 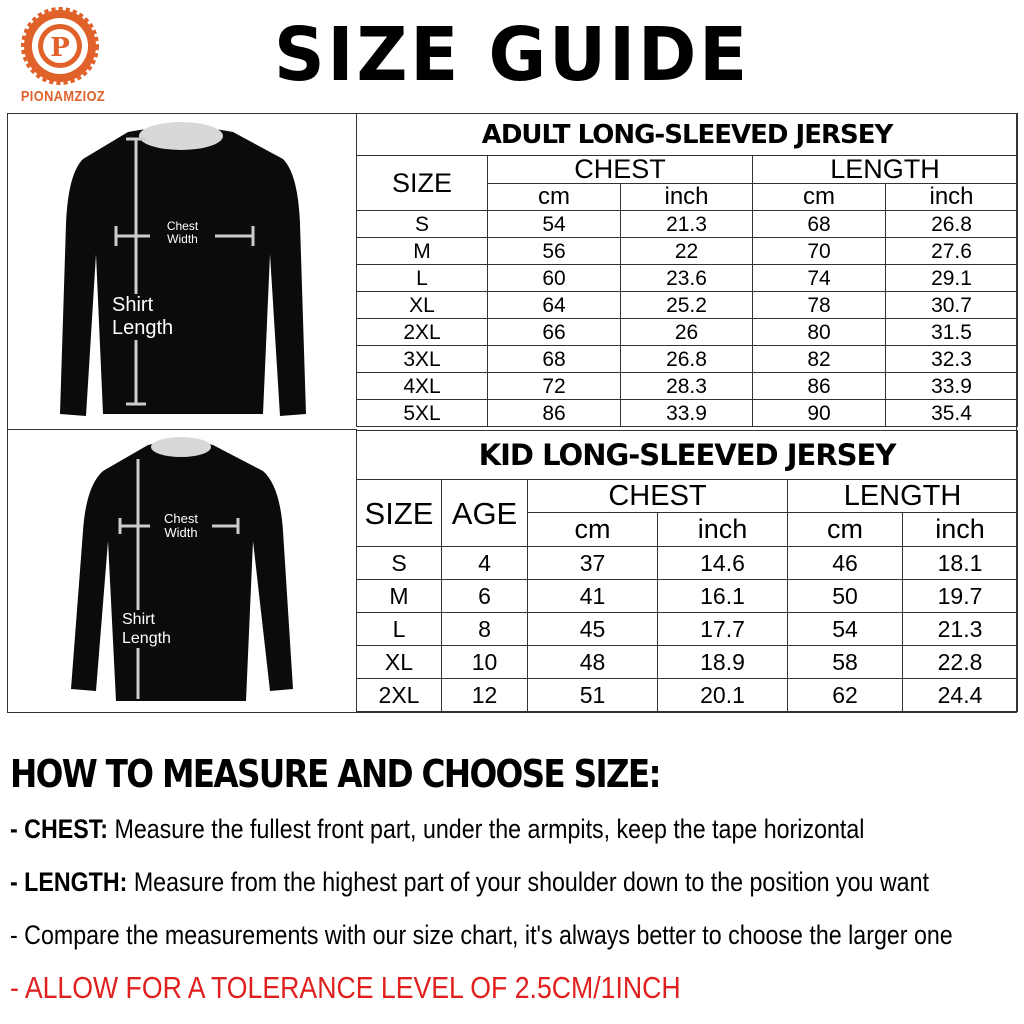 I want to click on table-cell: 26, so click(x=686, y=332).